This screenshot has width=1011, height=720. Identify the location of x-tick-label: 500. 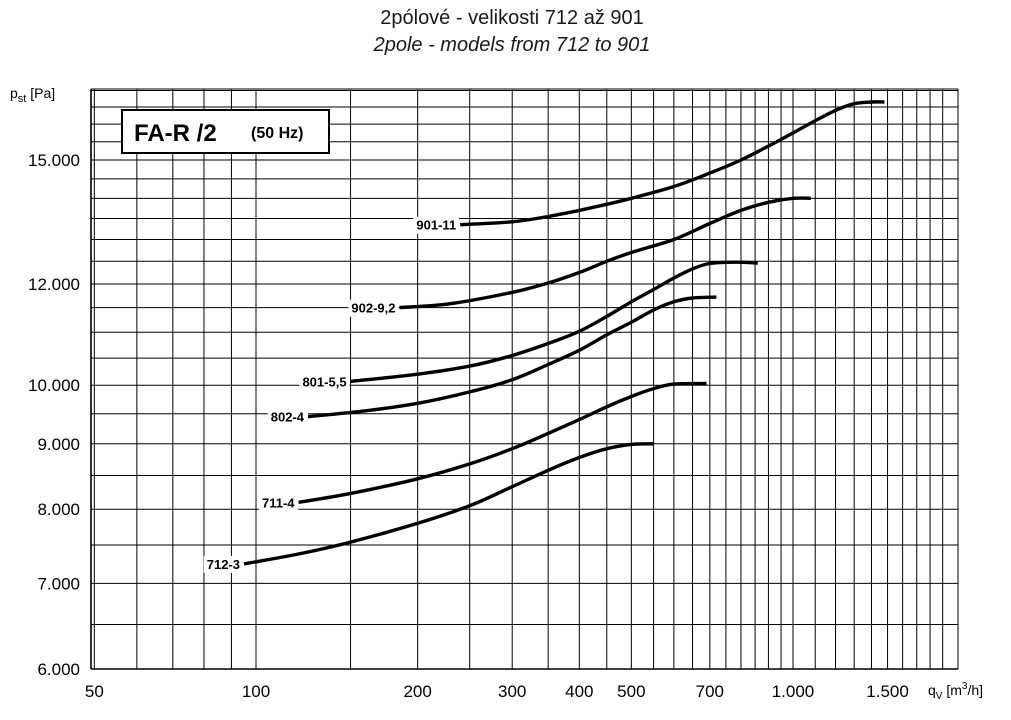
(631, 691).